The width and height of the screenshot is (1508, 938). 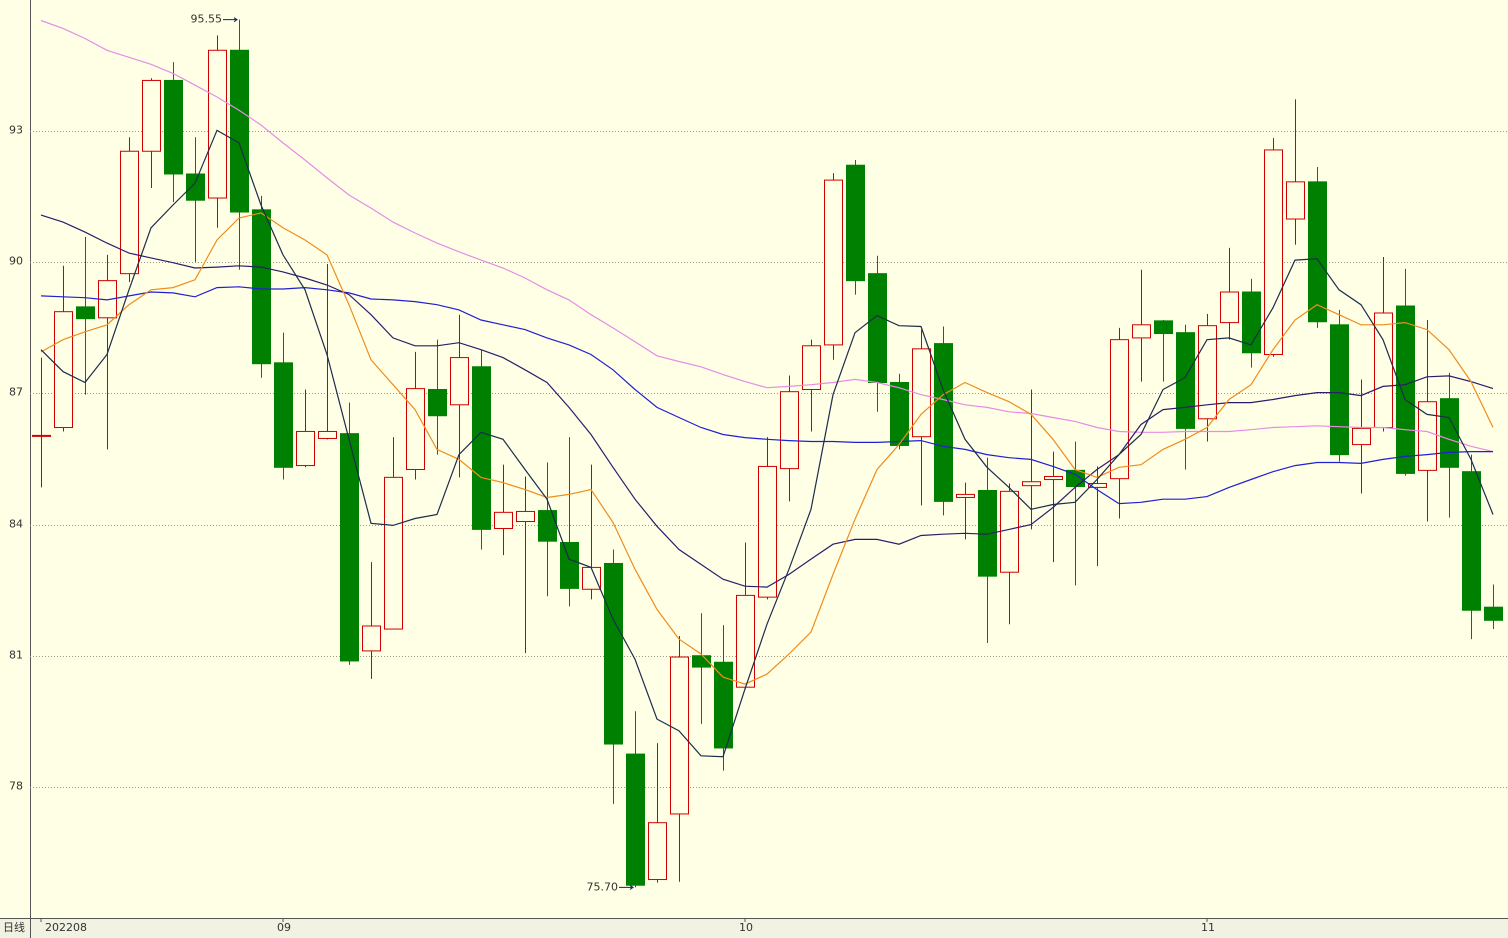 What do you see at coordinates (284, 927) in the screenshot?
I see `x-tick-label: 09` at bounding box center [284, 927].